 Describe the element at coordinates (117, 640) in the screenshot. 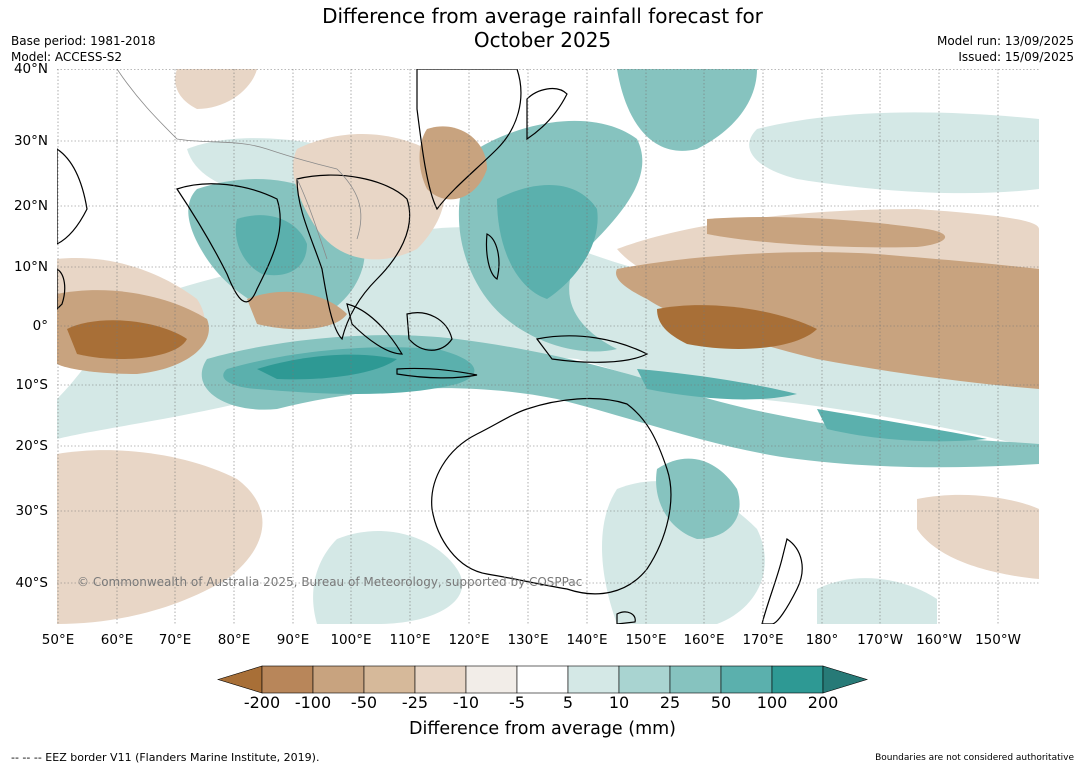

I see `lon-label: 60°E` at that location.